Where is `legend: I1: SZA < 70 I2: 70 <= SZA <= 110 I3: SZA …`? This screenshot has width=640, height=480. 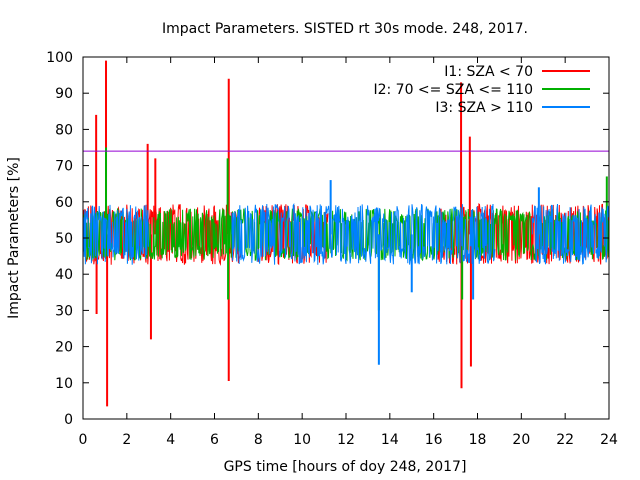 legend: I1: SZA < 70 I2: 70 <= SZA <= 110 I3: SZA … is located at coordinates (481, 90).